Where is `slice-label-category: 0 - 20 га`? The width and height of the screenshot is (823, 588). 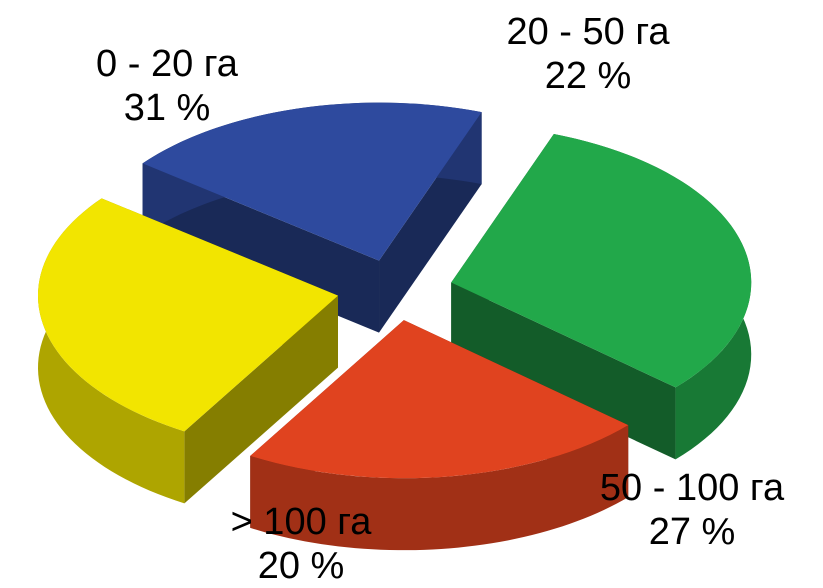
slice-label-category: 0 - 20 га is located at coordinates (167, 64).